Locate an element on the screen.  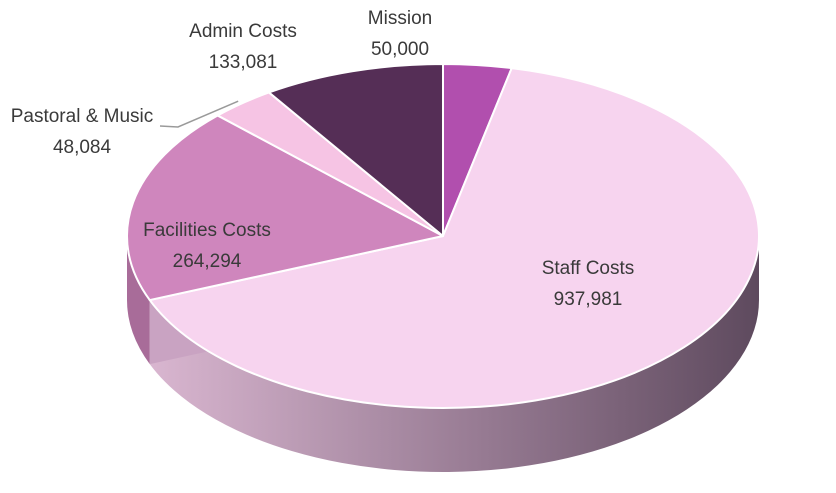
label-staff-costs: Staff Costs 937,981 is located at coordinates (588, 284).